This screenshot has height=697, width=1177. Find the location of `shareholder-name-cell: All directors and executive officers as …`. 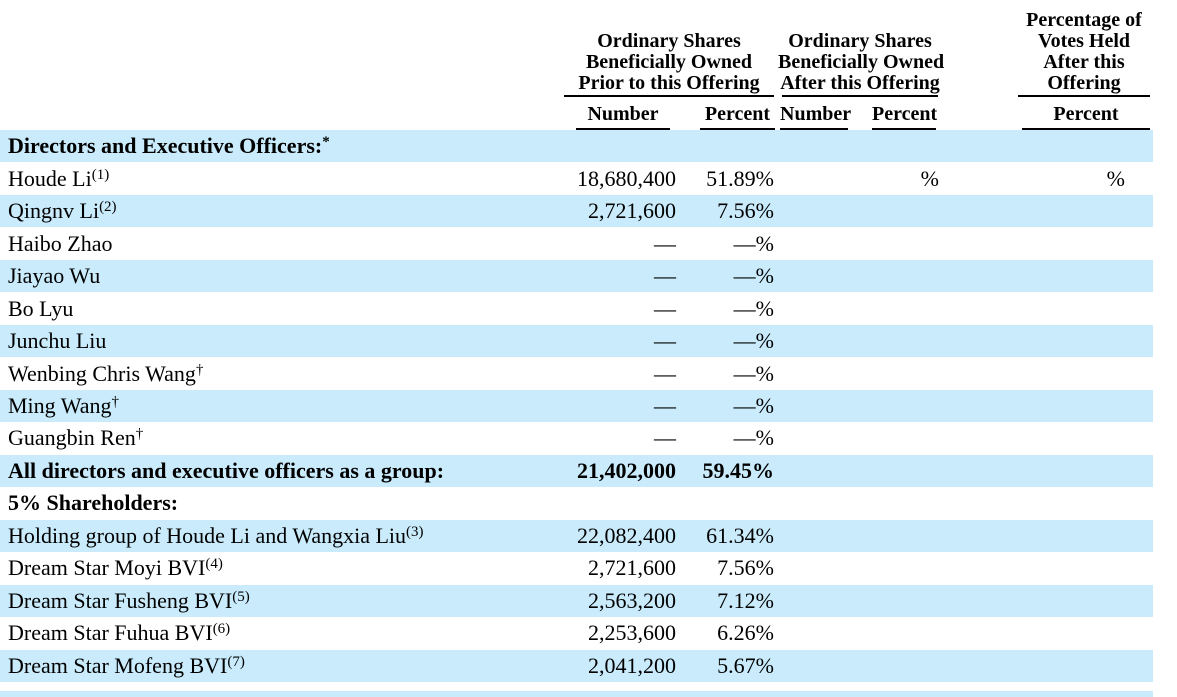

shareholder-name-cell: All directors and executive officers as … is located at coordinates (226, 470).